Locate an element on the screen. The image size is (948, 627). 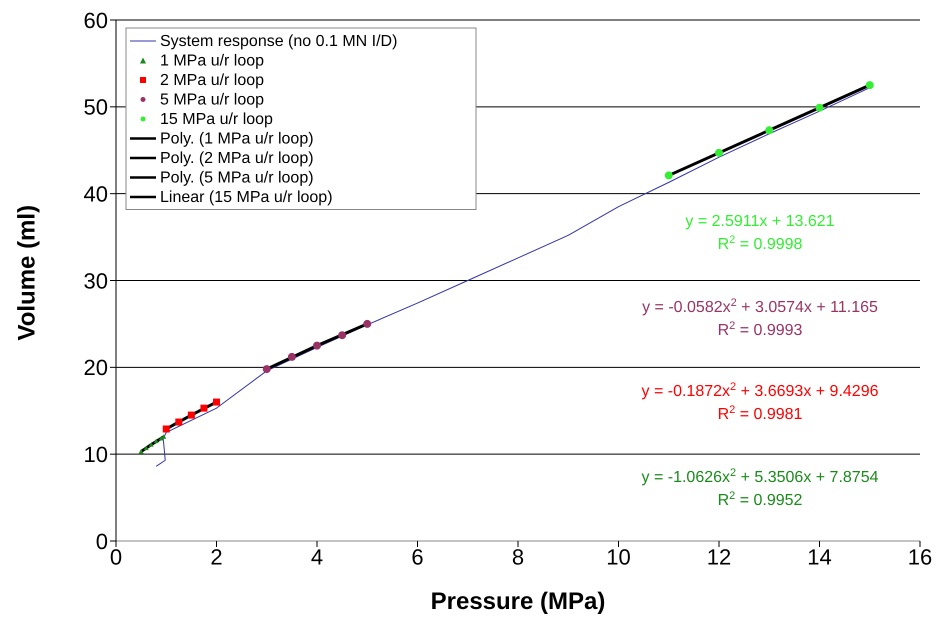
x-tick-label: 4 is located at coordinates (317, 557).